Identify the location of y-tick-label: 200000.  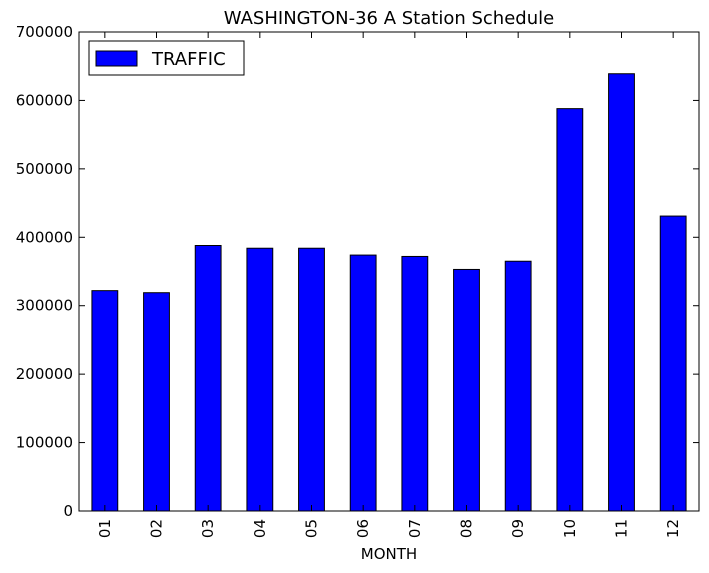
(44, 374).